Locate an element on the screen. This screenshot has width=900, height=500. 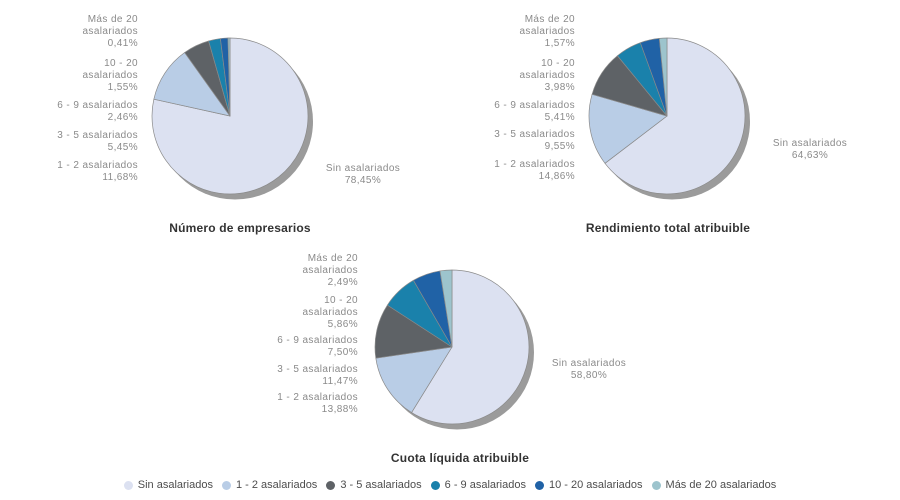
legend-item-1-2-asalariados: 1 - 2 asalariados is located at coordinates (269, 485).